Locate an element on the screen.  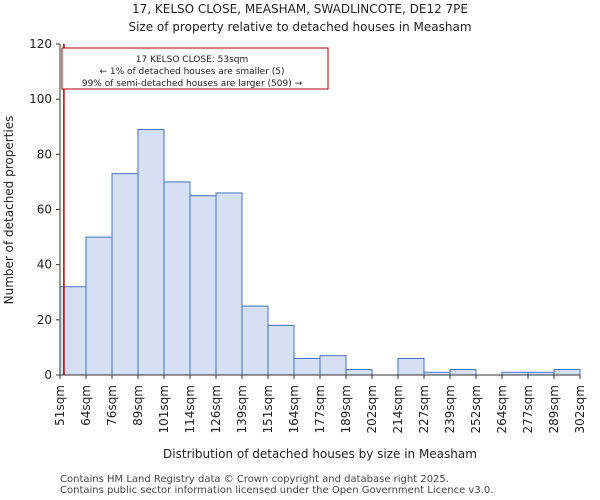
bar-64sqm is located at coordinates (99, 306).